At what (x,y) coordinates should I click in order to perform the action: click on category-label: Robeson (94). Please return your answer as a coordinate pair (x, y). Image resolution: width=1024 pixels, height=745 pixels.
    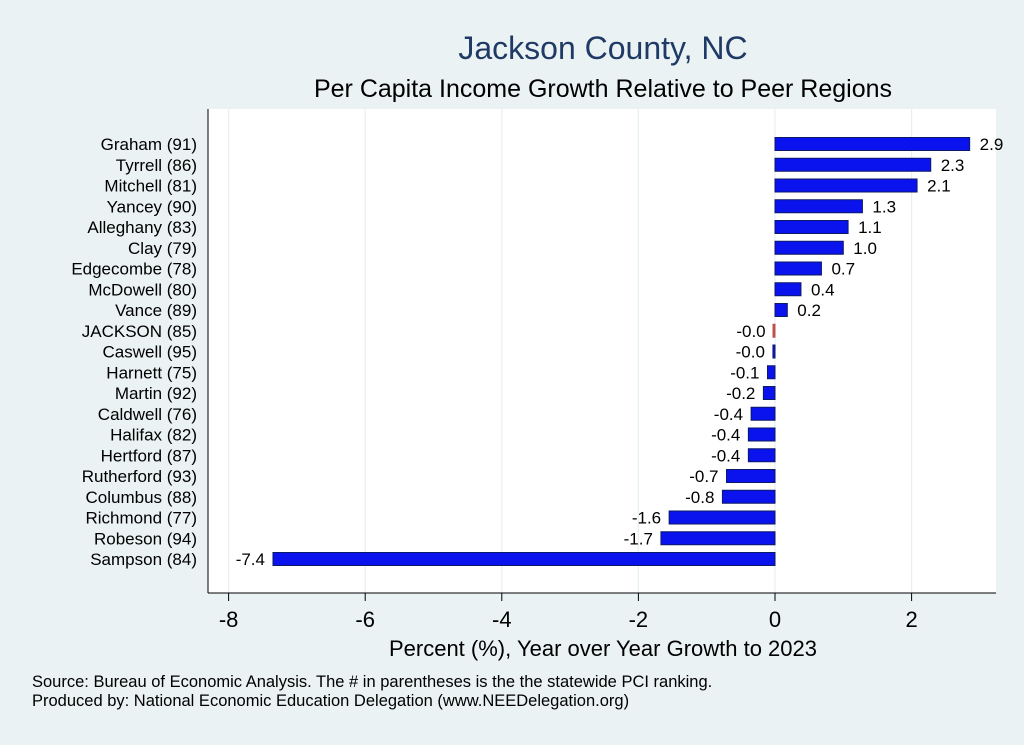
    Looking at the image, I should click on (145, 538).